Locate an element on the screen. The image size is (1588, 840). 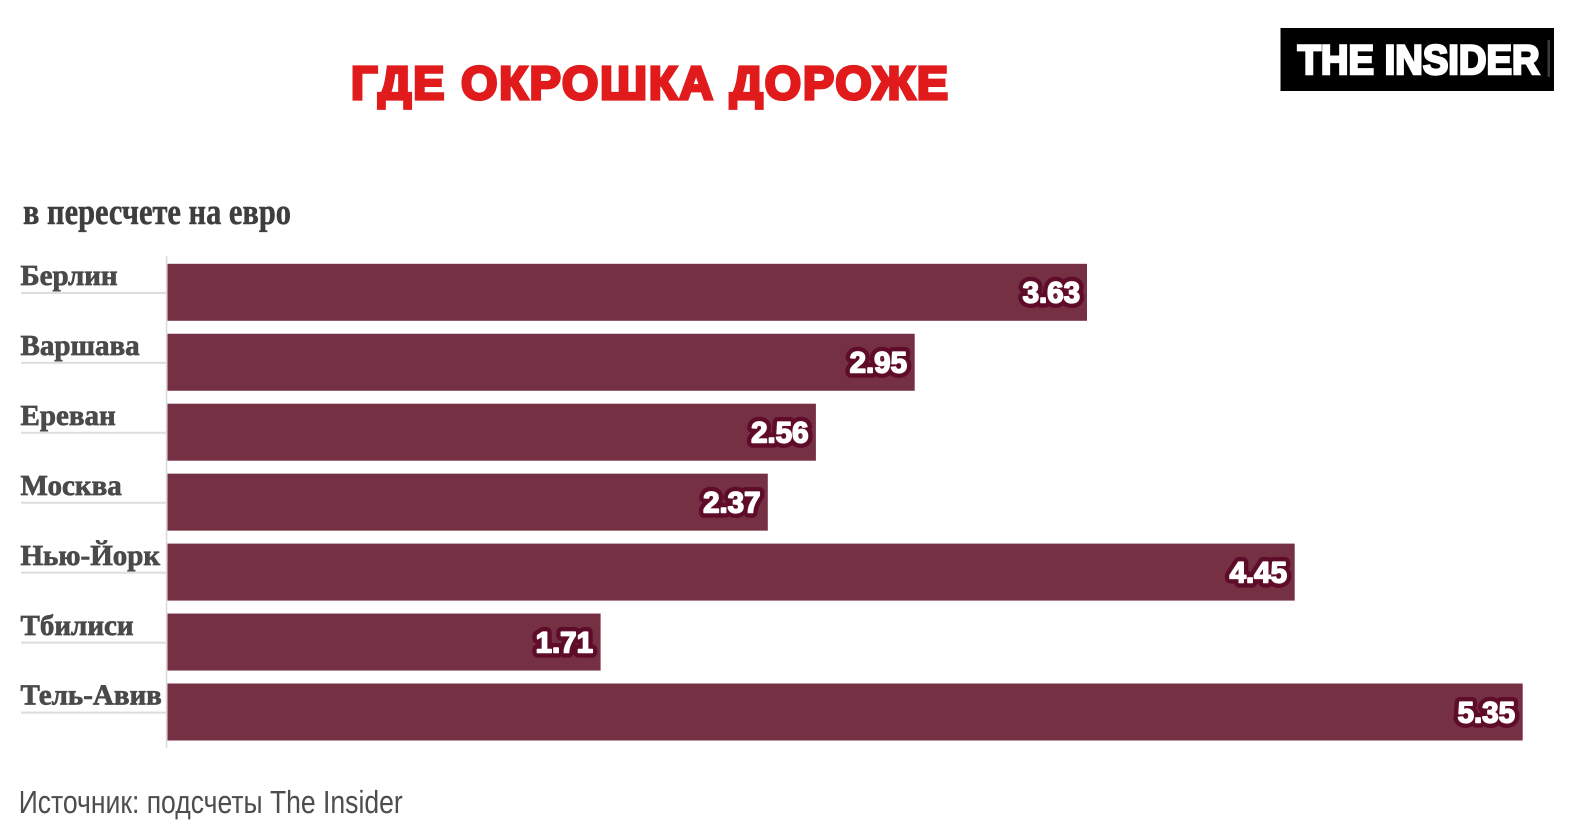
svg-text: Нью-Йорк is located at coordinates (91, 556).